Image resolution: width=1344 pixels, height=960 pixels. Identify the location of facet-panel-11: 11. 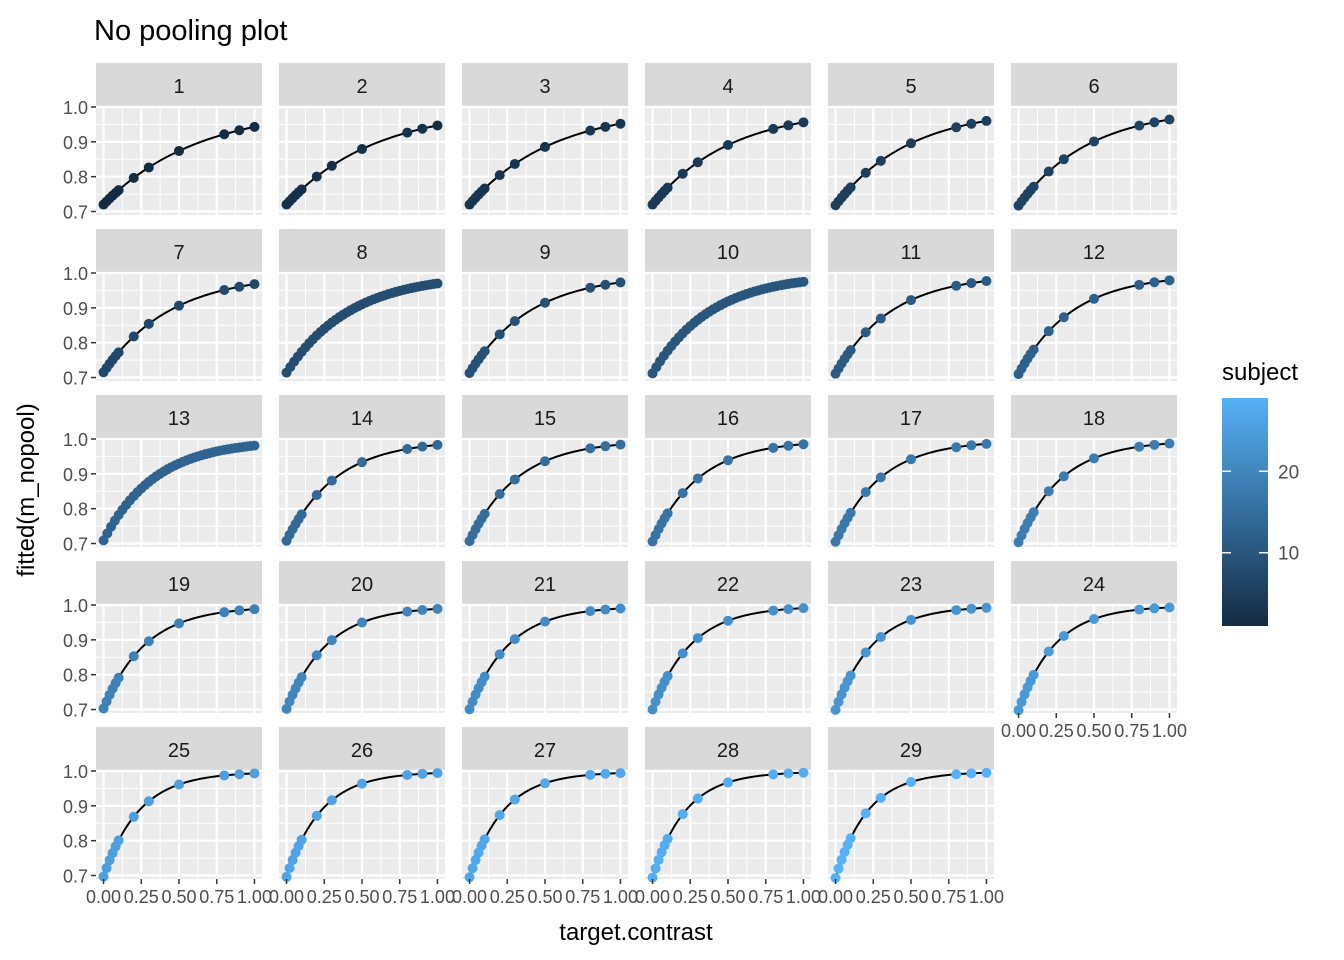
(911, 305).